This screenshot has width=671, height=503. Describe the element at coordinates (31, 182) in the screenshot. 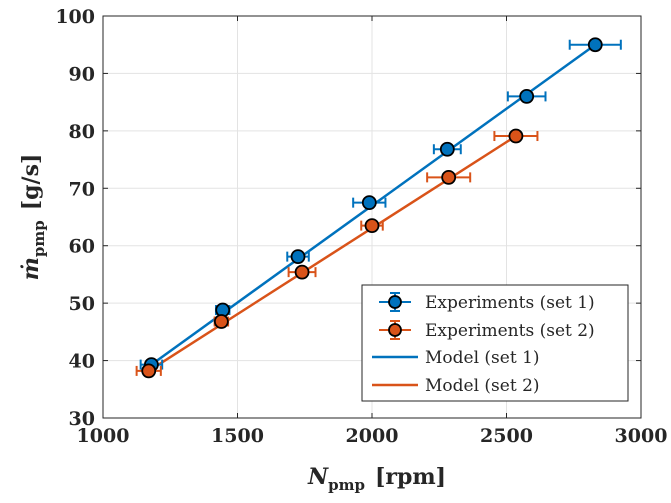

I see `y-axis-unit: [g/s]` at that location.